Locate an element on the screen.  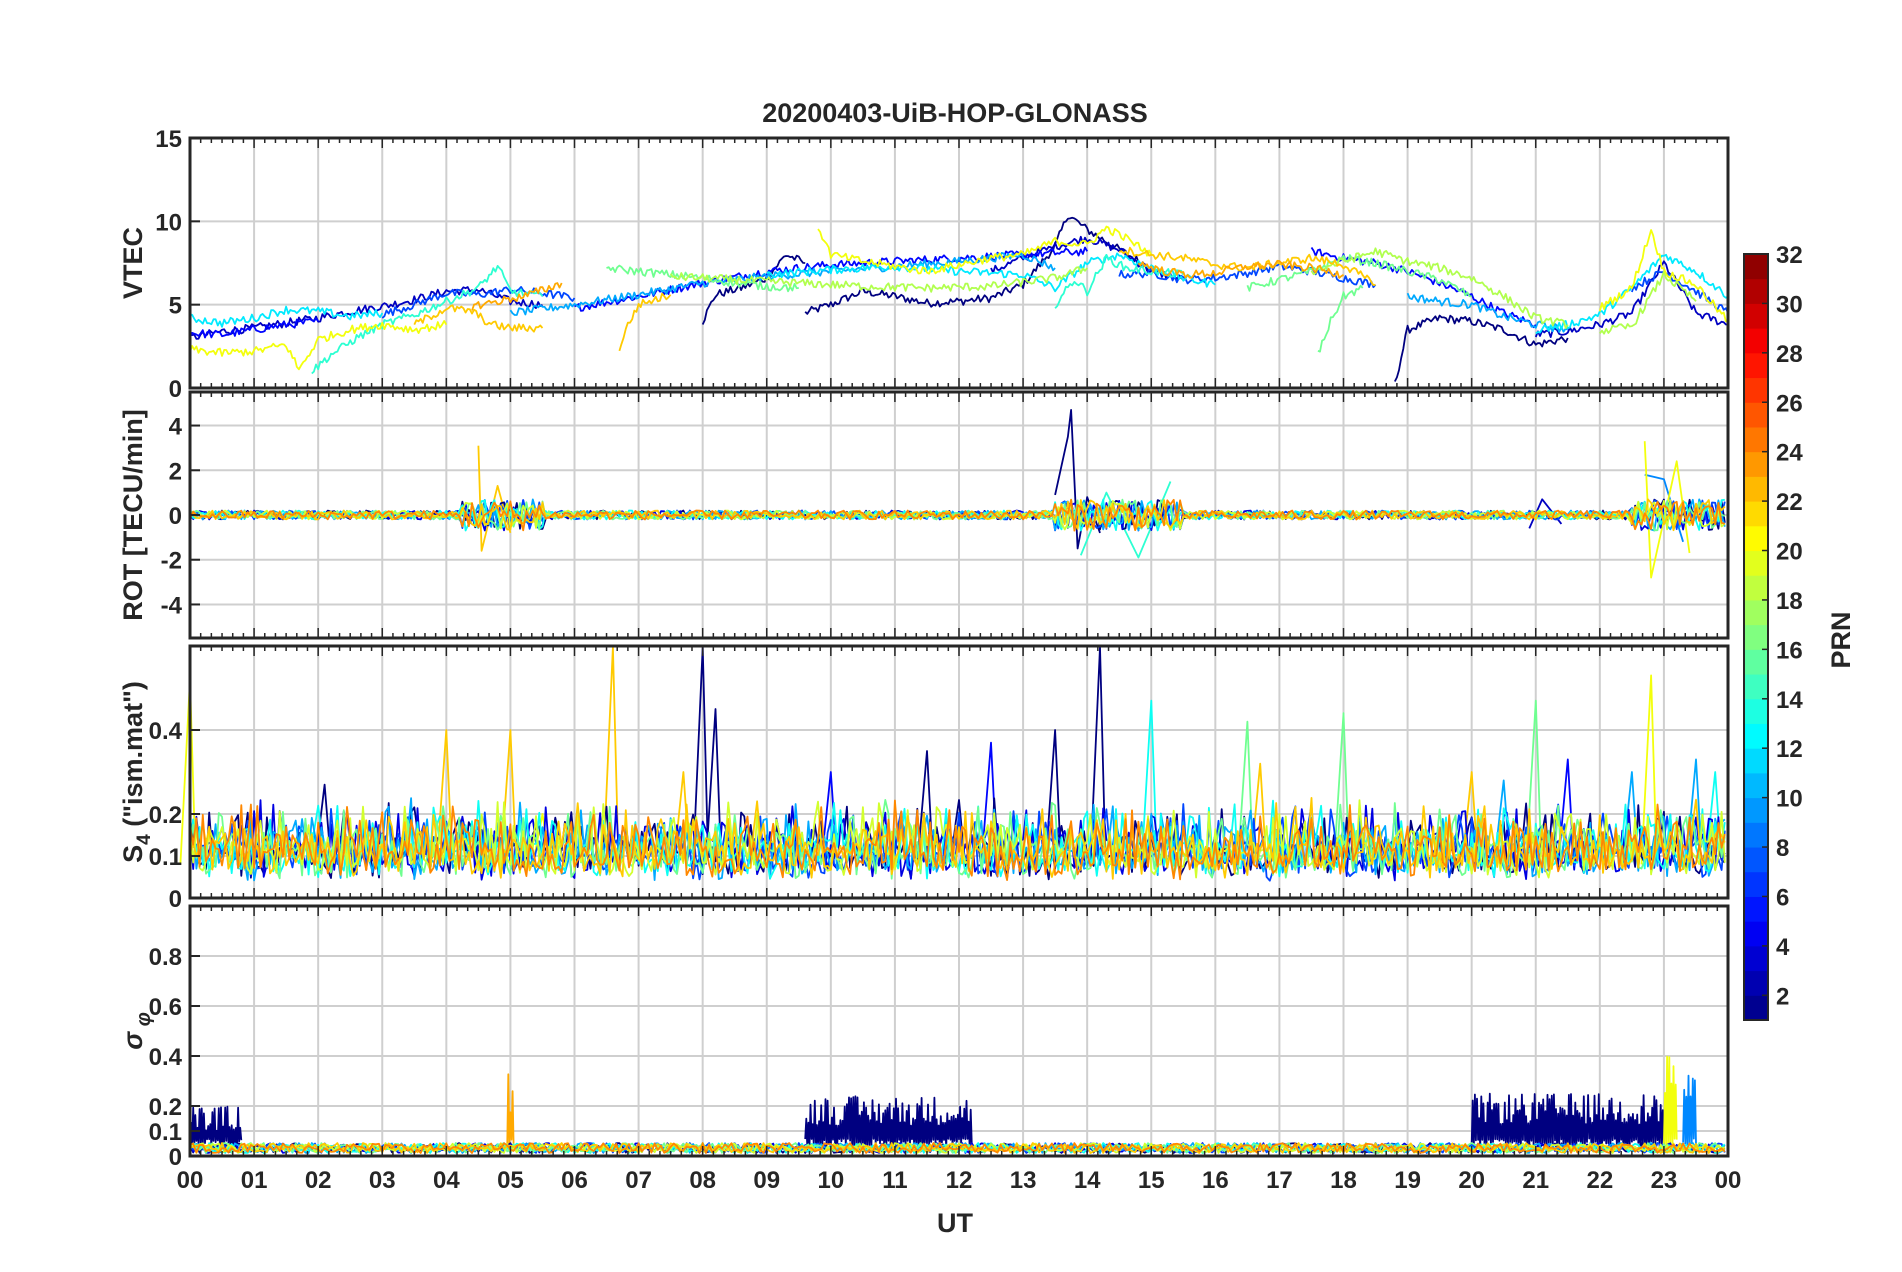
y-label-subscript: φ is located at coordinates (144, 1022).